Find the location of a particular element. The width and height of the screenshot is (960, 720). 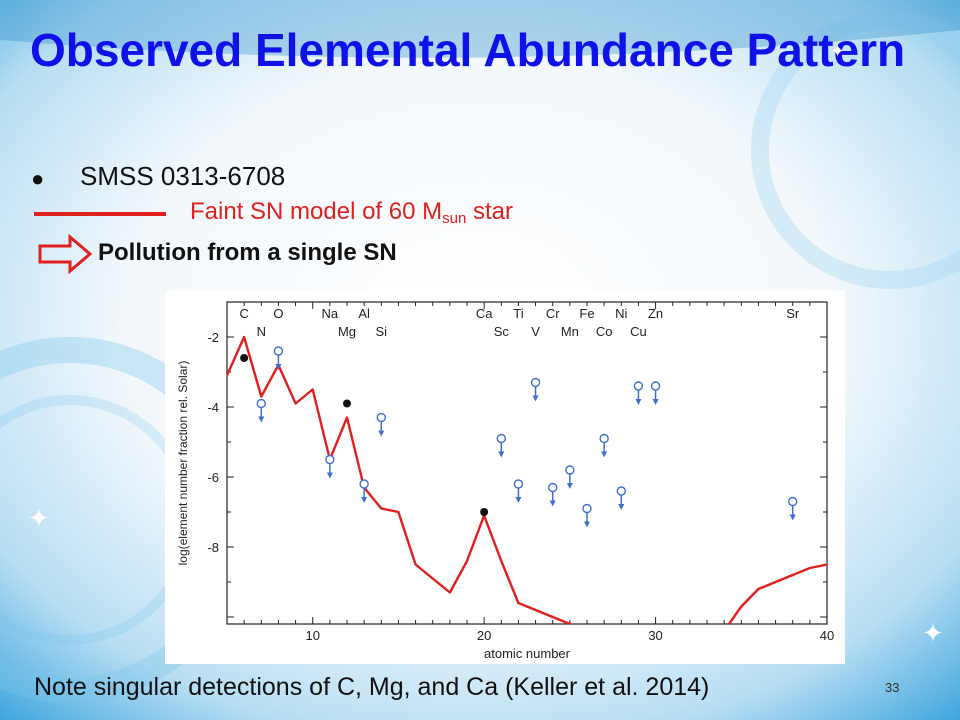

element-label-top: Cr is located at coordinates (553, 313).